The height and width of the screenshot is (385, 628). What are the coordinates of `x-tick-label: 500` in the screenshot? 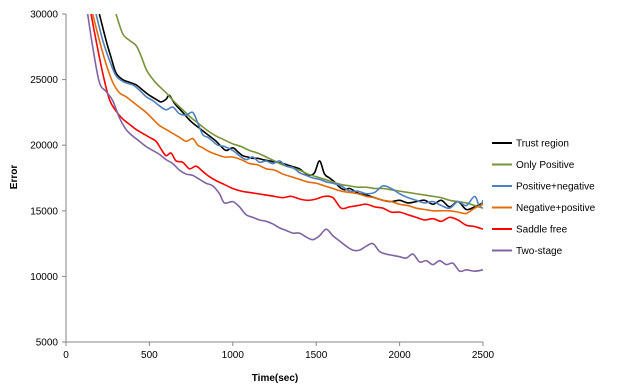 It's located at (149, 355).